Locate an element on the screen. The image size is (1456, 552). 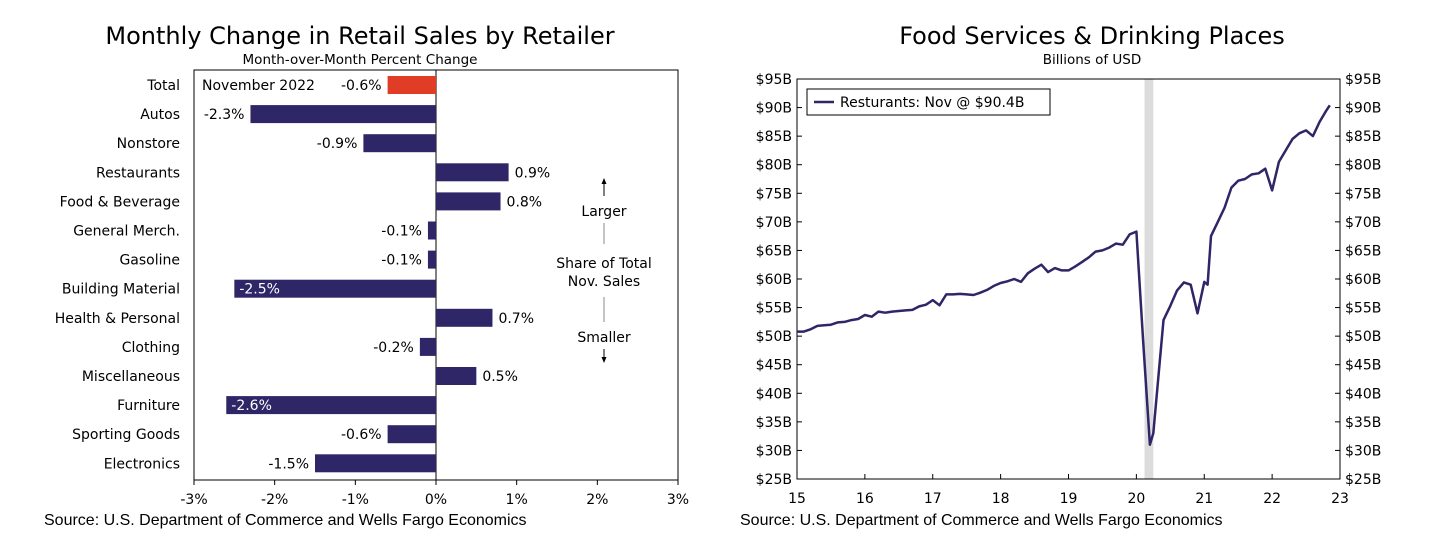
y-tick-label-right: $55B is located at coordinates (1363, 309).